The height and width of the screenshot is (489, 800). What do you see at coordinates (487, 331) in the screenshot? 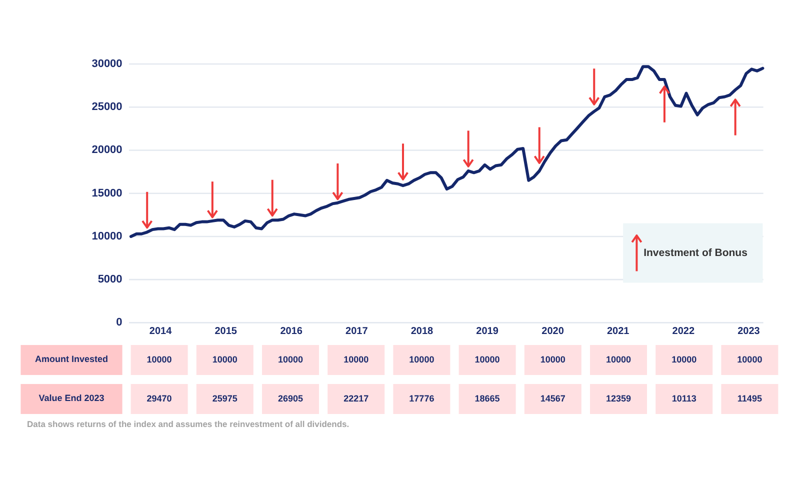
I see `x-tick-label: 2019` at bounding box center [487, 331].